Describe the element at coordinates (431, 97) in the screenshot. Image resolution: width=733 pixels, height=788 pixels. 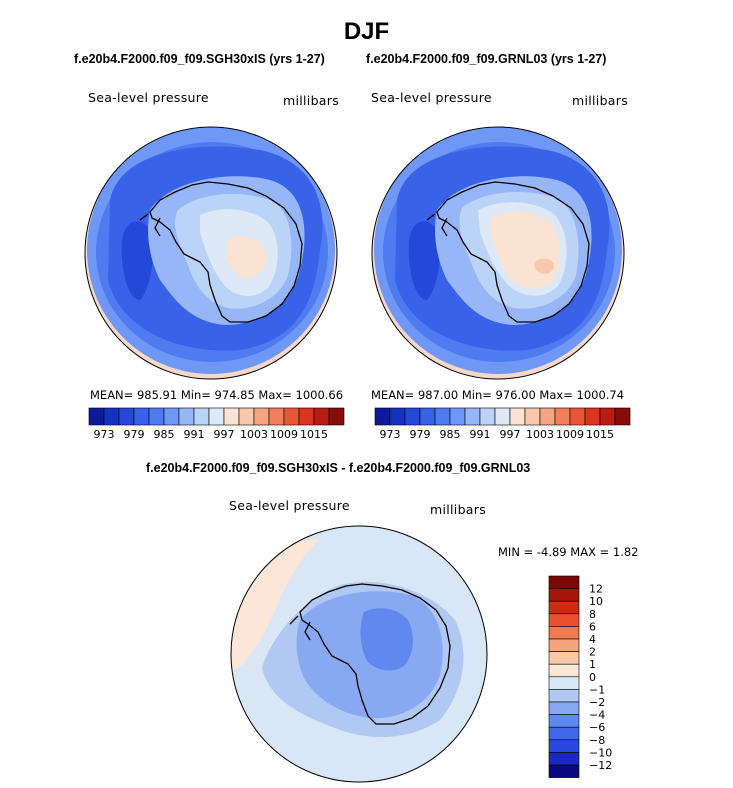
I see `panel-b-variable-label: Sea-level pressure` at that location.